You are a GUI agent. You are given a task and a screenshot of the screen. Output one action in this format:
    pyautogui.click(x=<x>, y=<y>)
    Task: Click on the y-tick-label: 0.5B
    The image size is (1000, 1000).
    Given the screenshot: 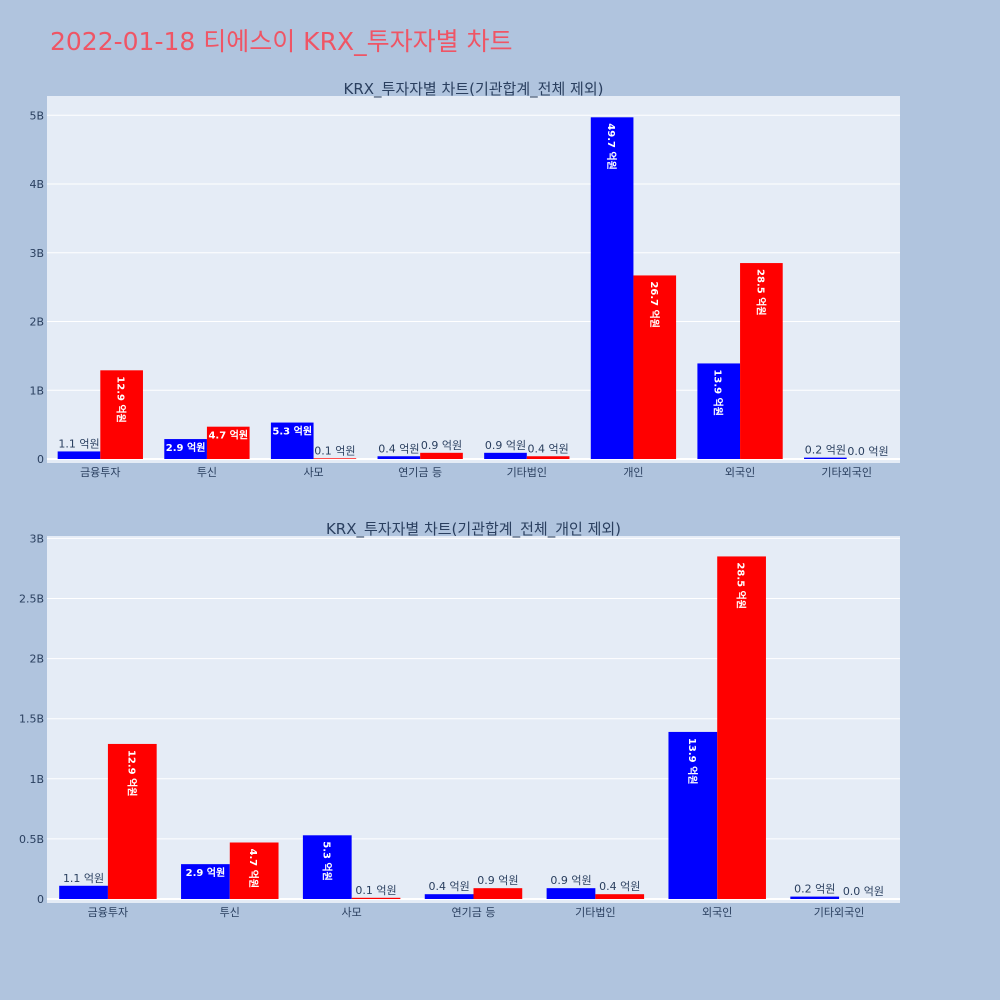 What is the action you would take?
    pyautogui.click(x=31, y=839)
    